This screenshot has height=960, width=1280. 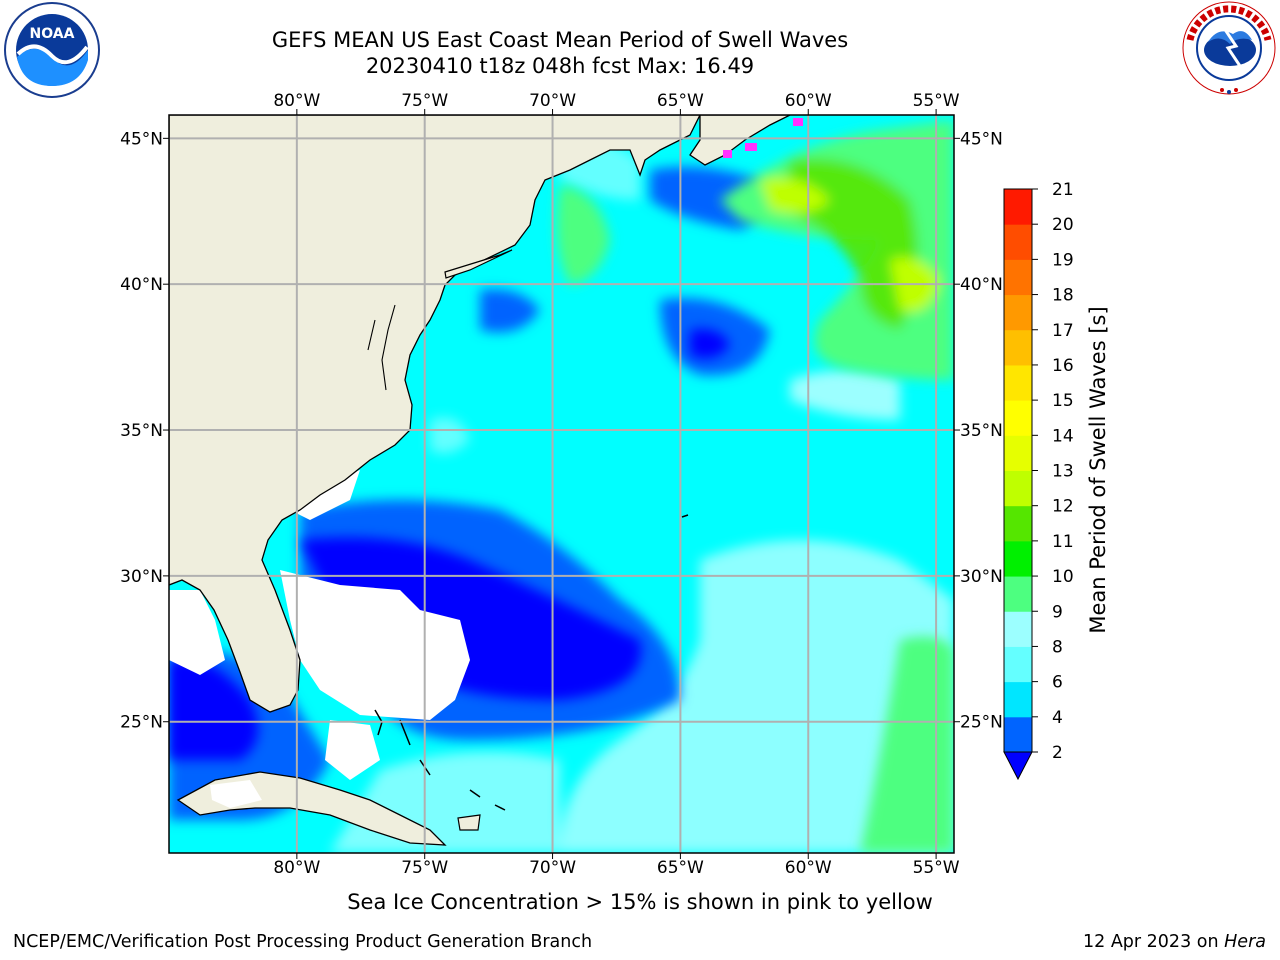 What do you see at coordinates (616, 101) in the screenshot?
I see `lon-labels-top: 80°W 75°W 70°W 65°W 60°W 55°W` at bounding box center [616, 101].